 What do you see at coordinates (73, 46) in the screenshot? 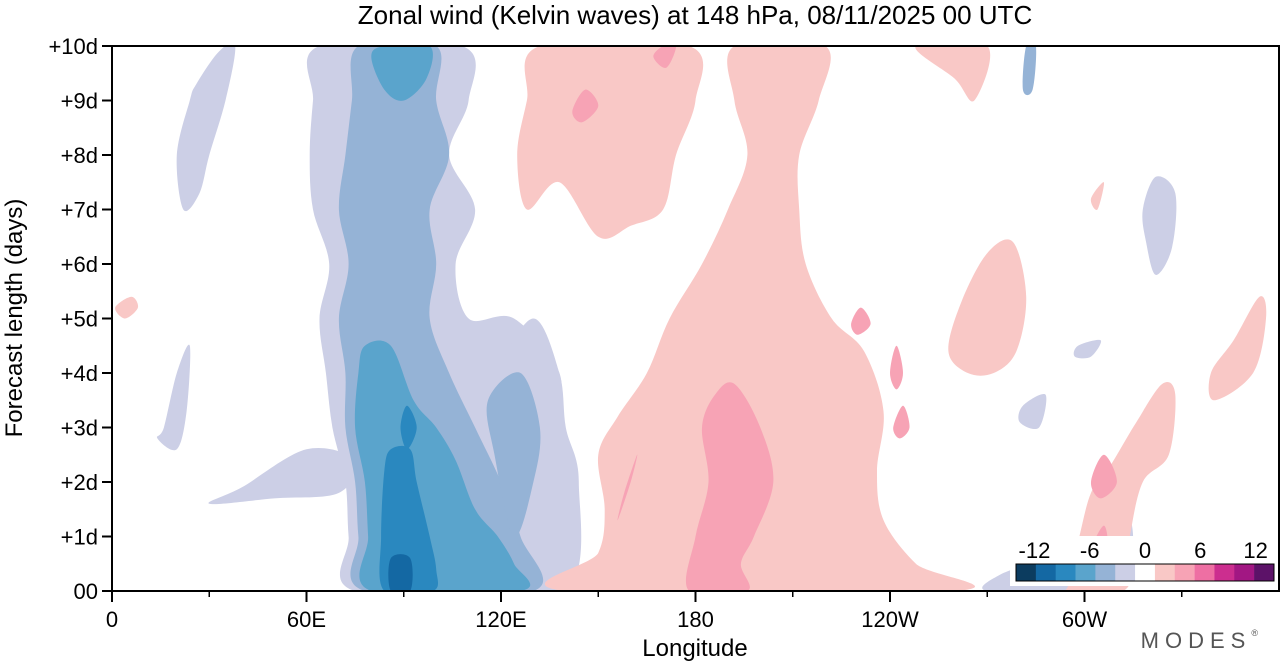
I see `y-tick-label-10: +10d` at bounding box center [73, 46].